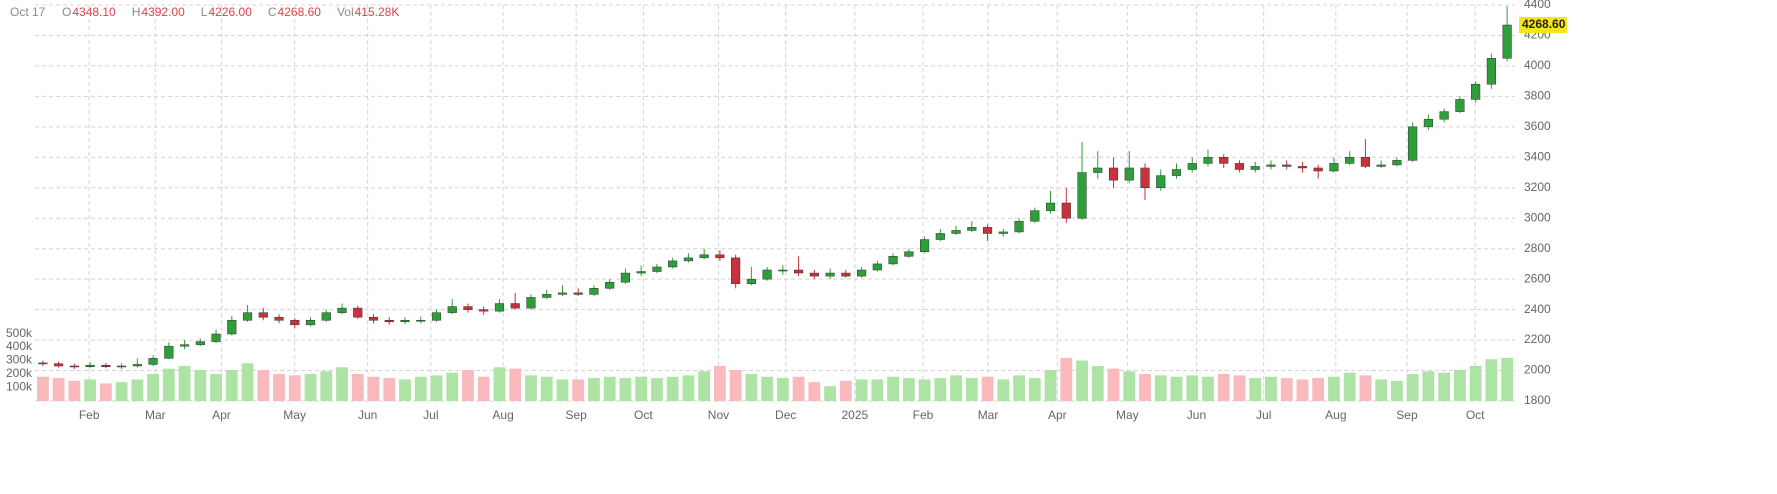 The width and height of the screenshot is (1777, 494). Describe the element at coordinates (19, 333) in the screenshot. I see `volume-tick-label: 500k` at that location.